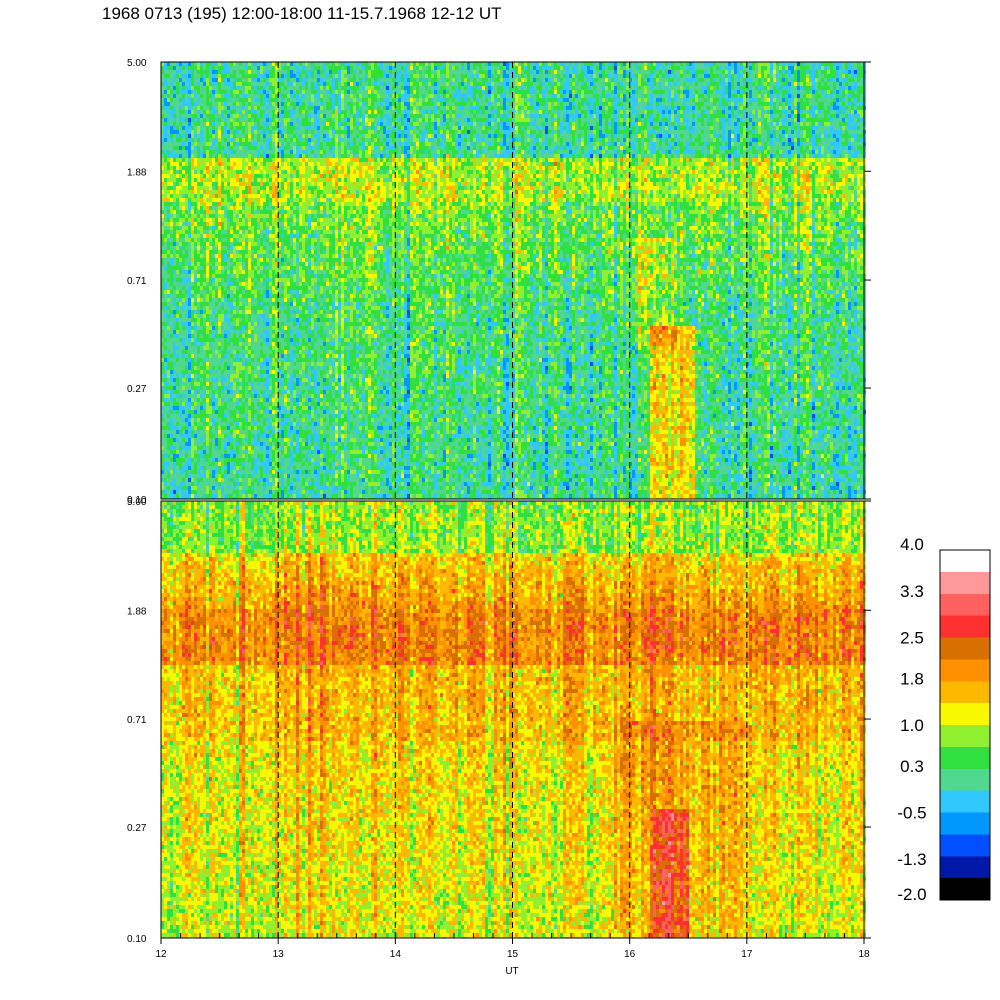 Image resolution: width=1000 pixels, height=1000 pixels. I want to click on x-axis-label: UT, so click(511, 971).